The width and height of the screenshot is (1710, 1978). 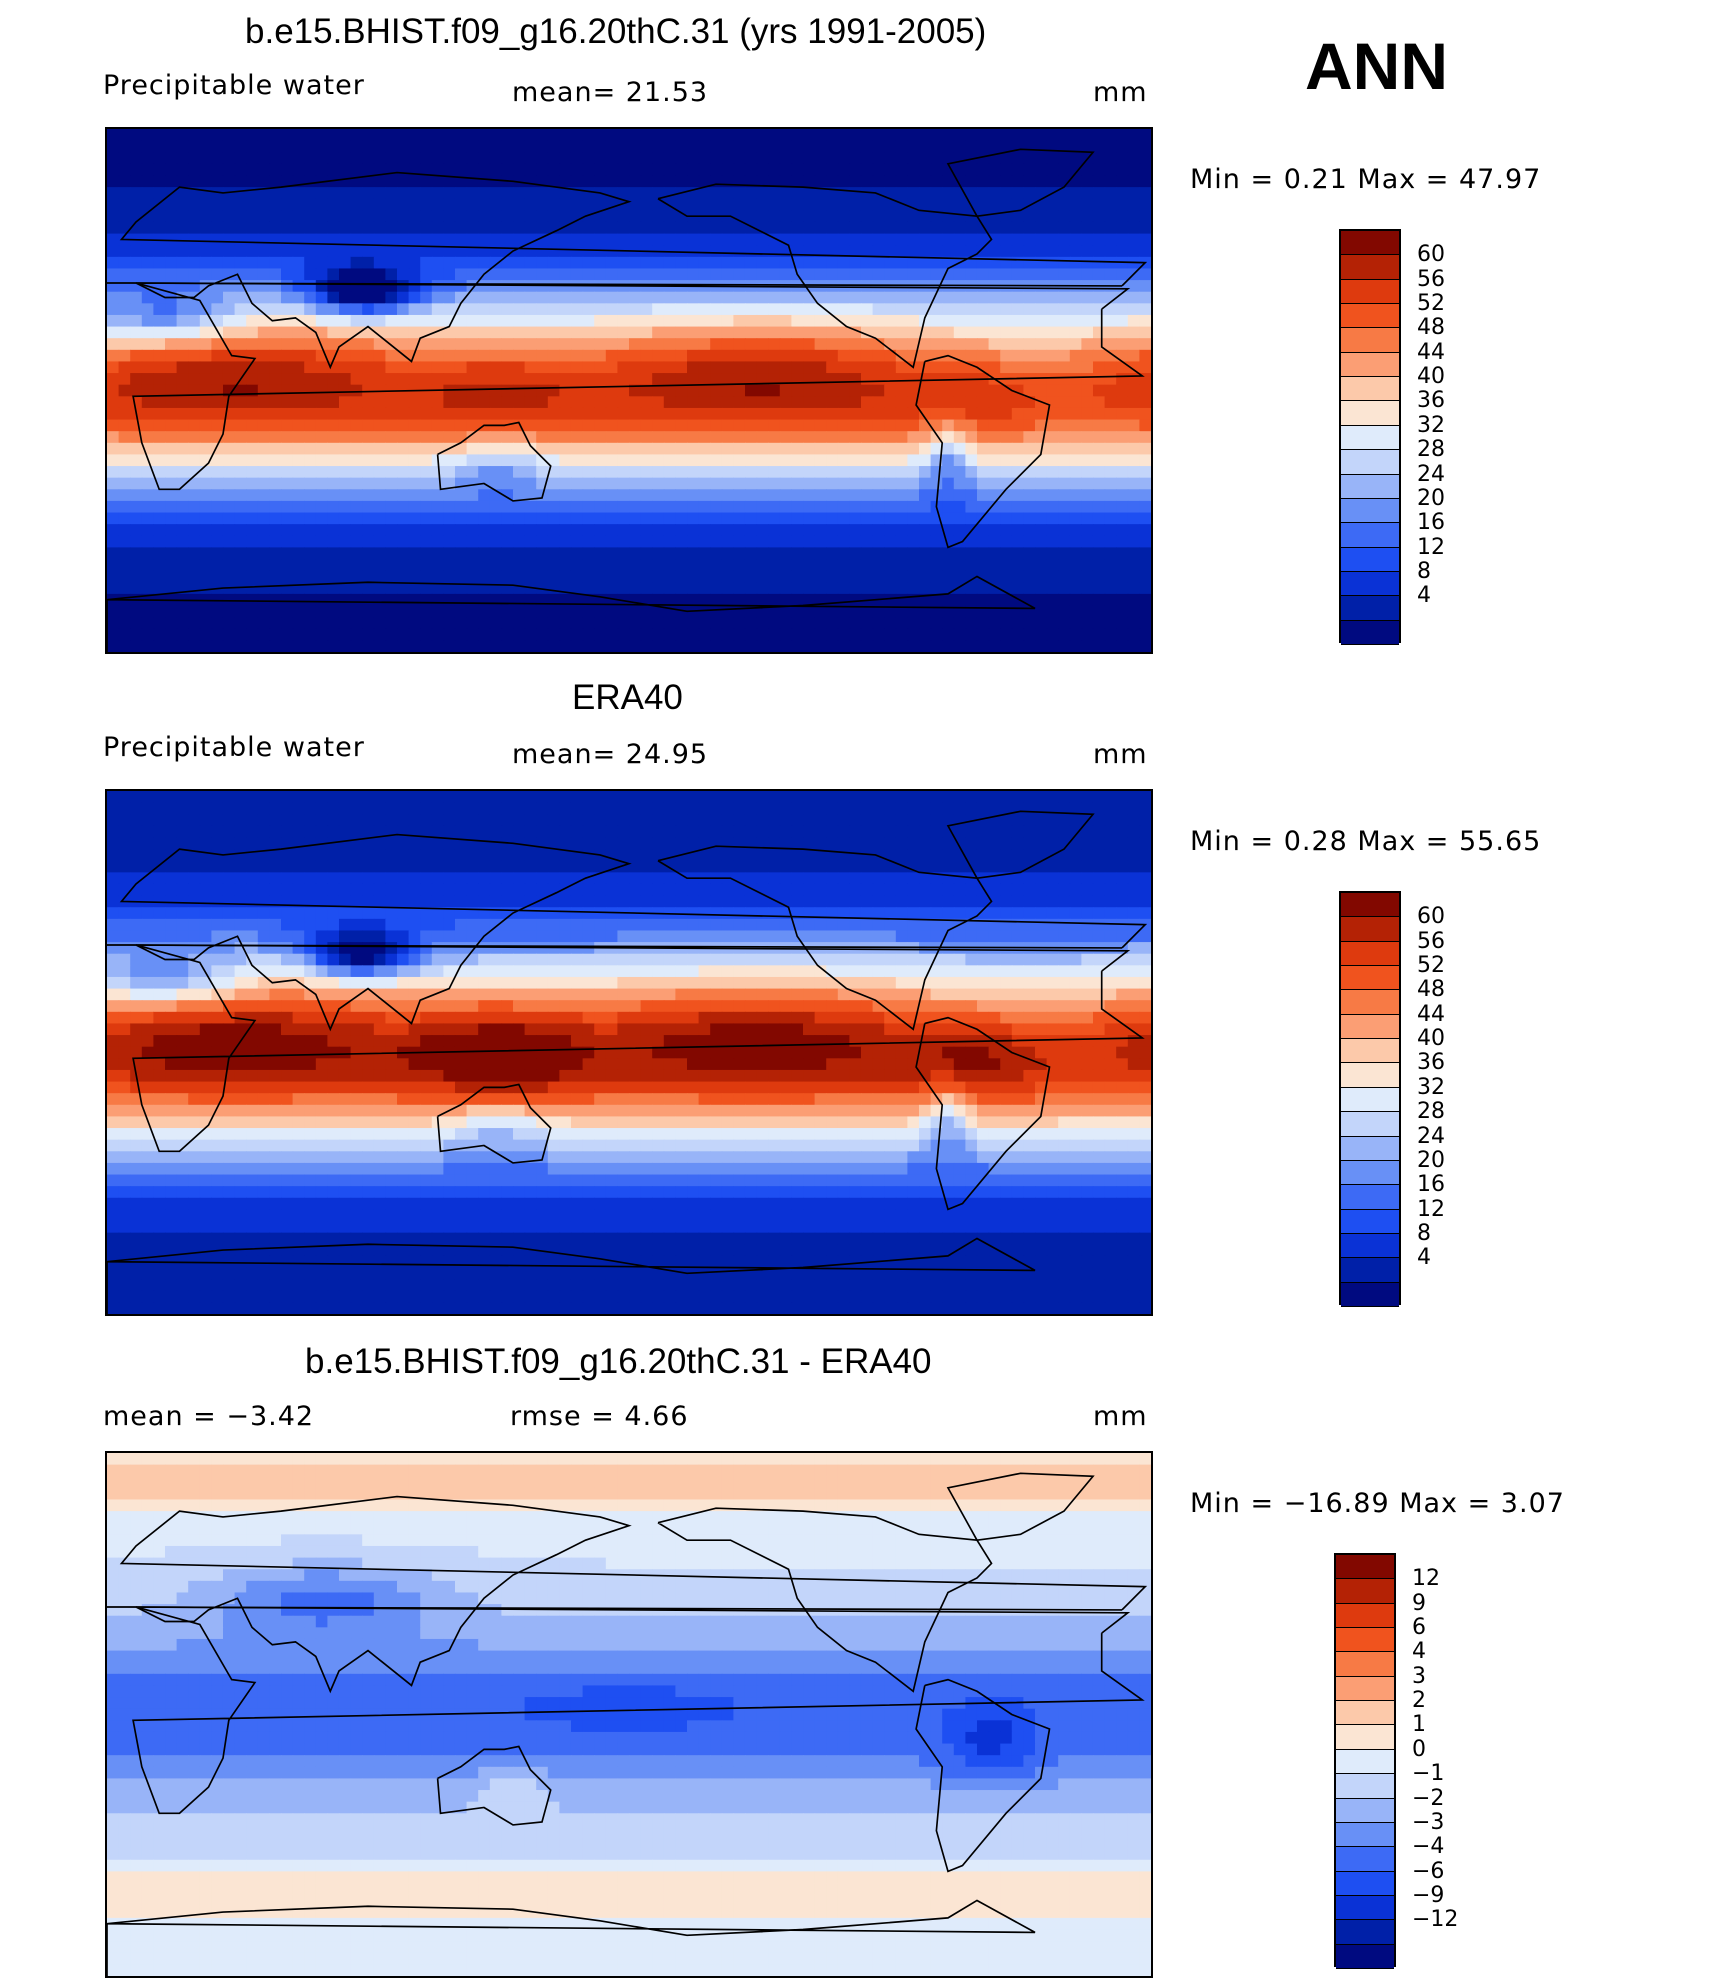 I want to click on colorbar-tick-label: 16, so click(x=1431, y=523).